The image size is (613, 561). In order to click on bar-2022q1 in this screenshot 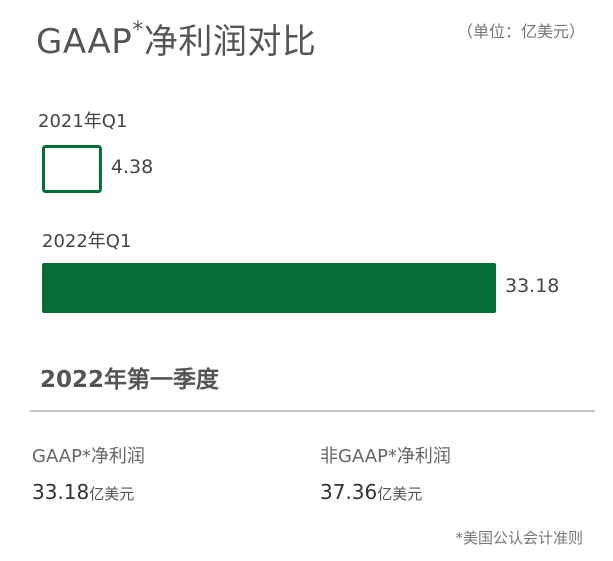, I will do `click(269, 288)`.